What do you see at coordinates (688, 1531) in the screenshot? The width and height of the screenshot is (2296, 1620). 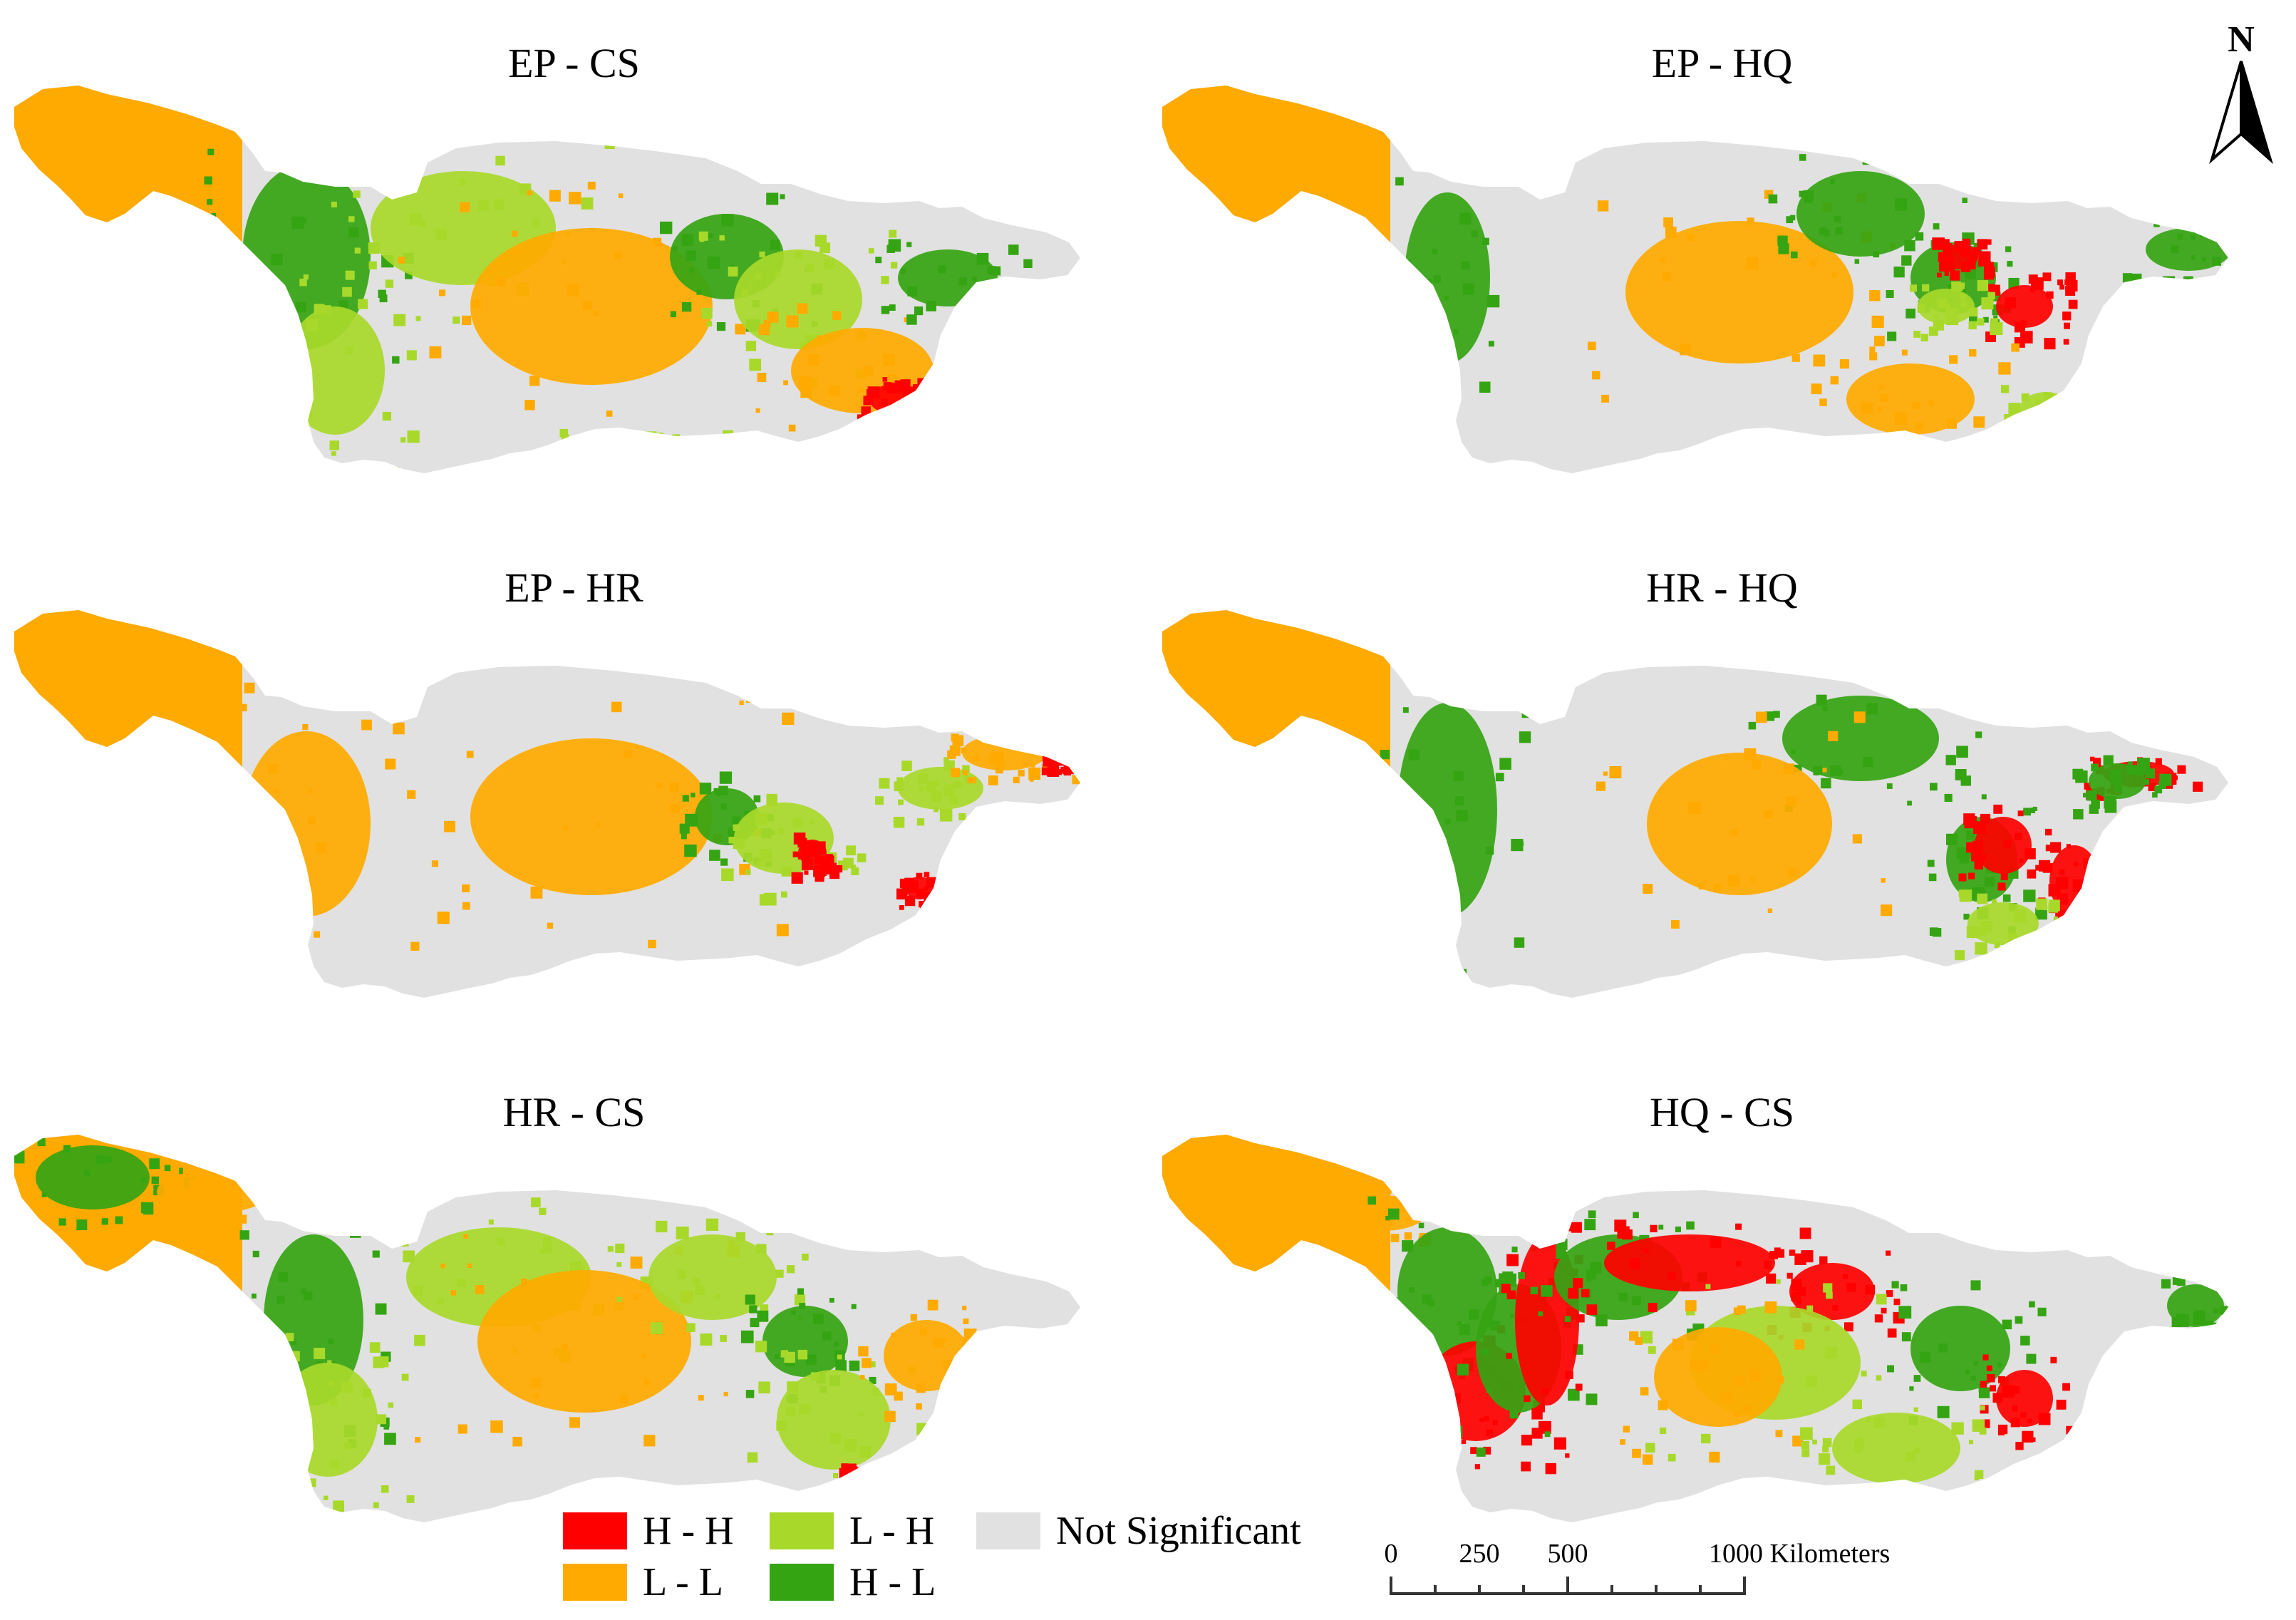 I see `legend-label-hh: H - H` at bounding box center [688, 1531].